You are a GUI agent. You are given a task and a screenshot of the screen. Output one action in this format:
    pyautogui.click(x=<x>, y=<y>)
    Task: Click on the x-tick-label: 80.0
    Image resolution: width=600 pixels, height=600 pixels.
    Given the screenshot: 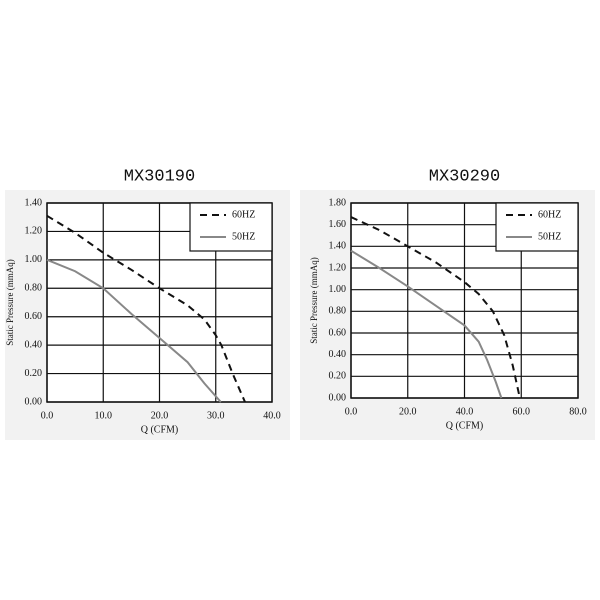 What is the action you would take?
    pyautogui.click(x=578, y=411)
    